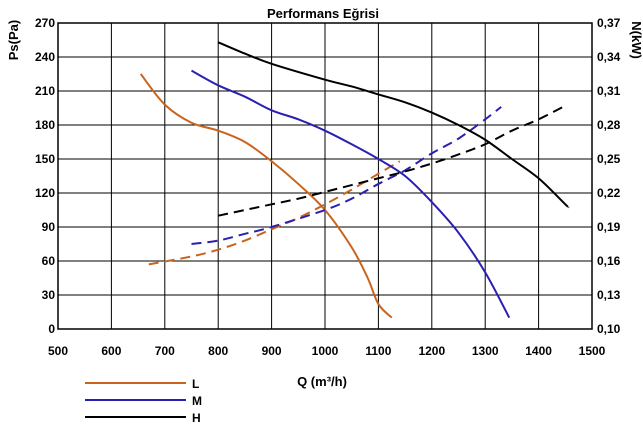 The image size is (643, 430). Describe the element at coordinates (45, 23) in the screenshot. I see `y-left-tick-label: 270` at that location.